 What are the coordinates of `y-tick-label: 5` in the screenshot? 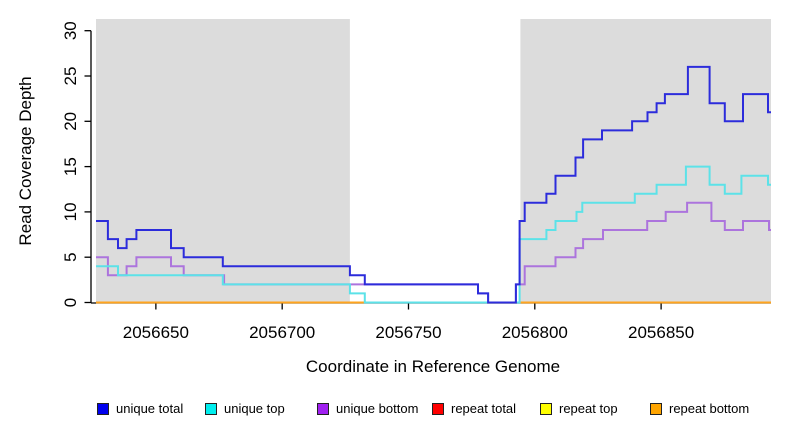 It's located at (70, 256).